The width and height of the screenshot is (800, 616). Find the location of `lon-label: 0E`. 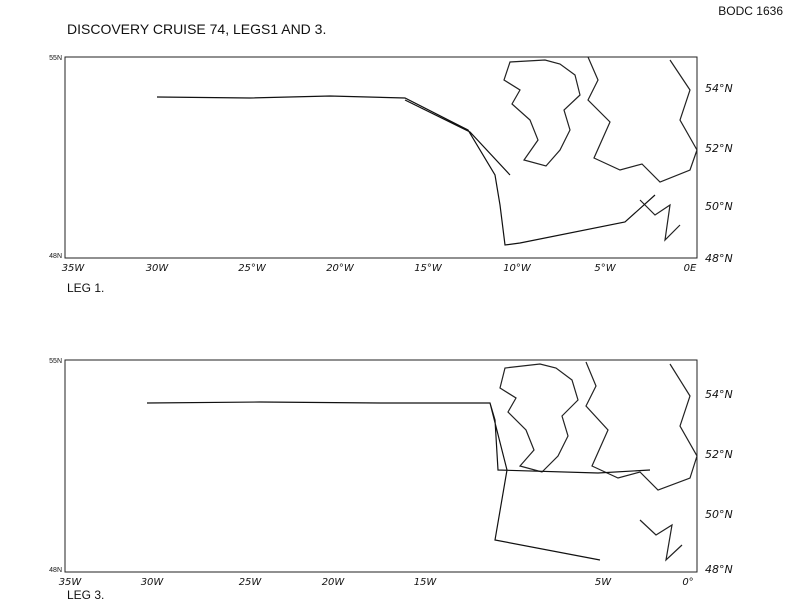

lon-label: 0E is located at coordinates (690, 268).